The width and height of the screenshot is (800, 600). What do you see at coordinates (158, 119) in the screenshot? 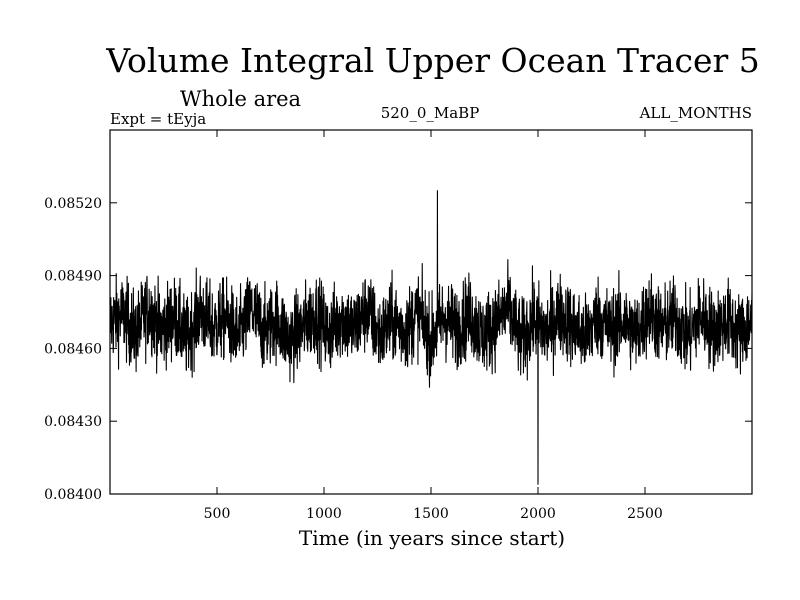
I see `experiment-label: Expt = tEyja` at bounding box center [158, 119].